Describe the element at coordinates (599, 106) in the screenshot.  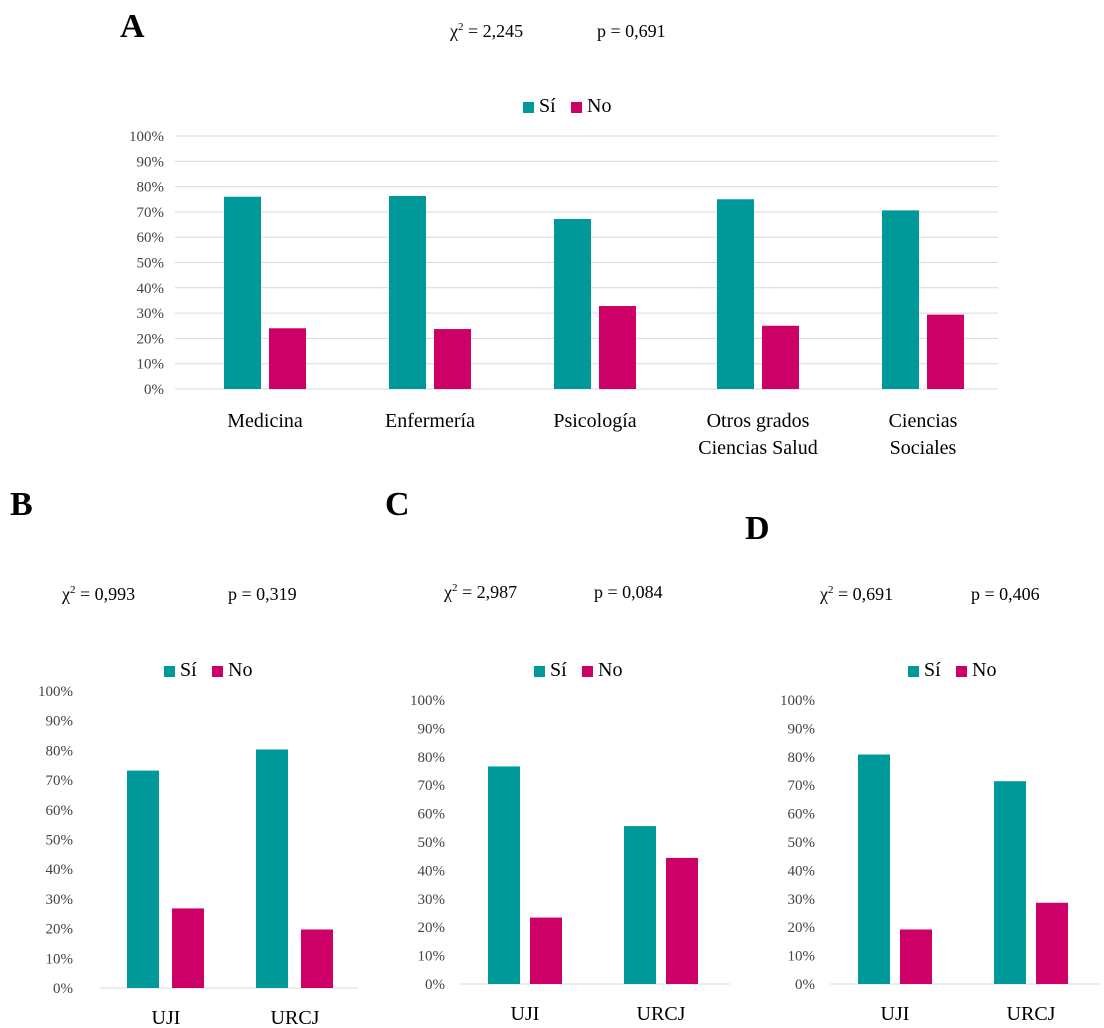
I see `panel-a-legend-label-no: No` at that location.